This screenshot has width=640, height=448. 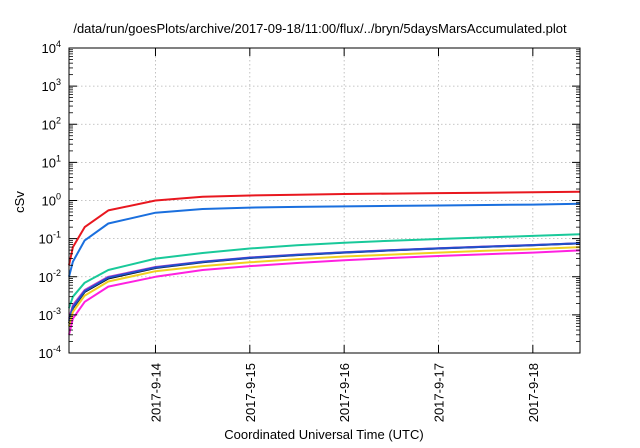 What do you see at coordinates (344, 392) in the screenshot?
I see `x-tick-label: 2017-9-16` at bounding box center [344, 392].